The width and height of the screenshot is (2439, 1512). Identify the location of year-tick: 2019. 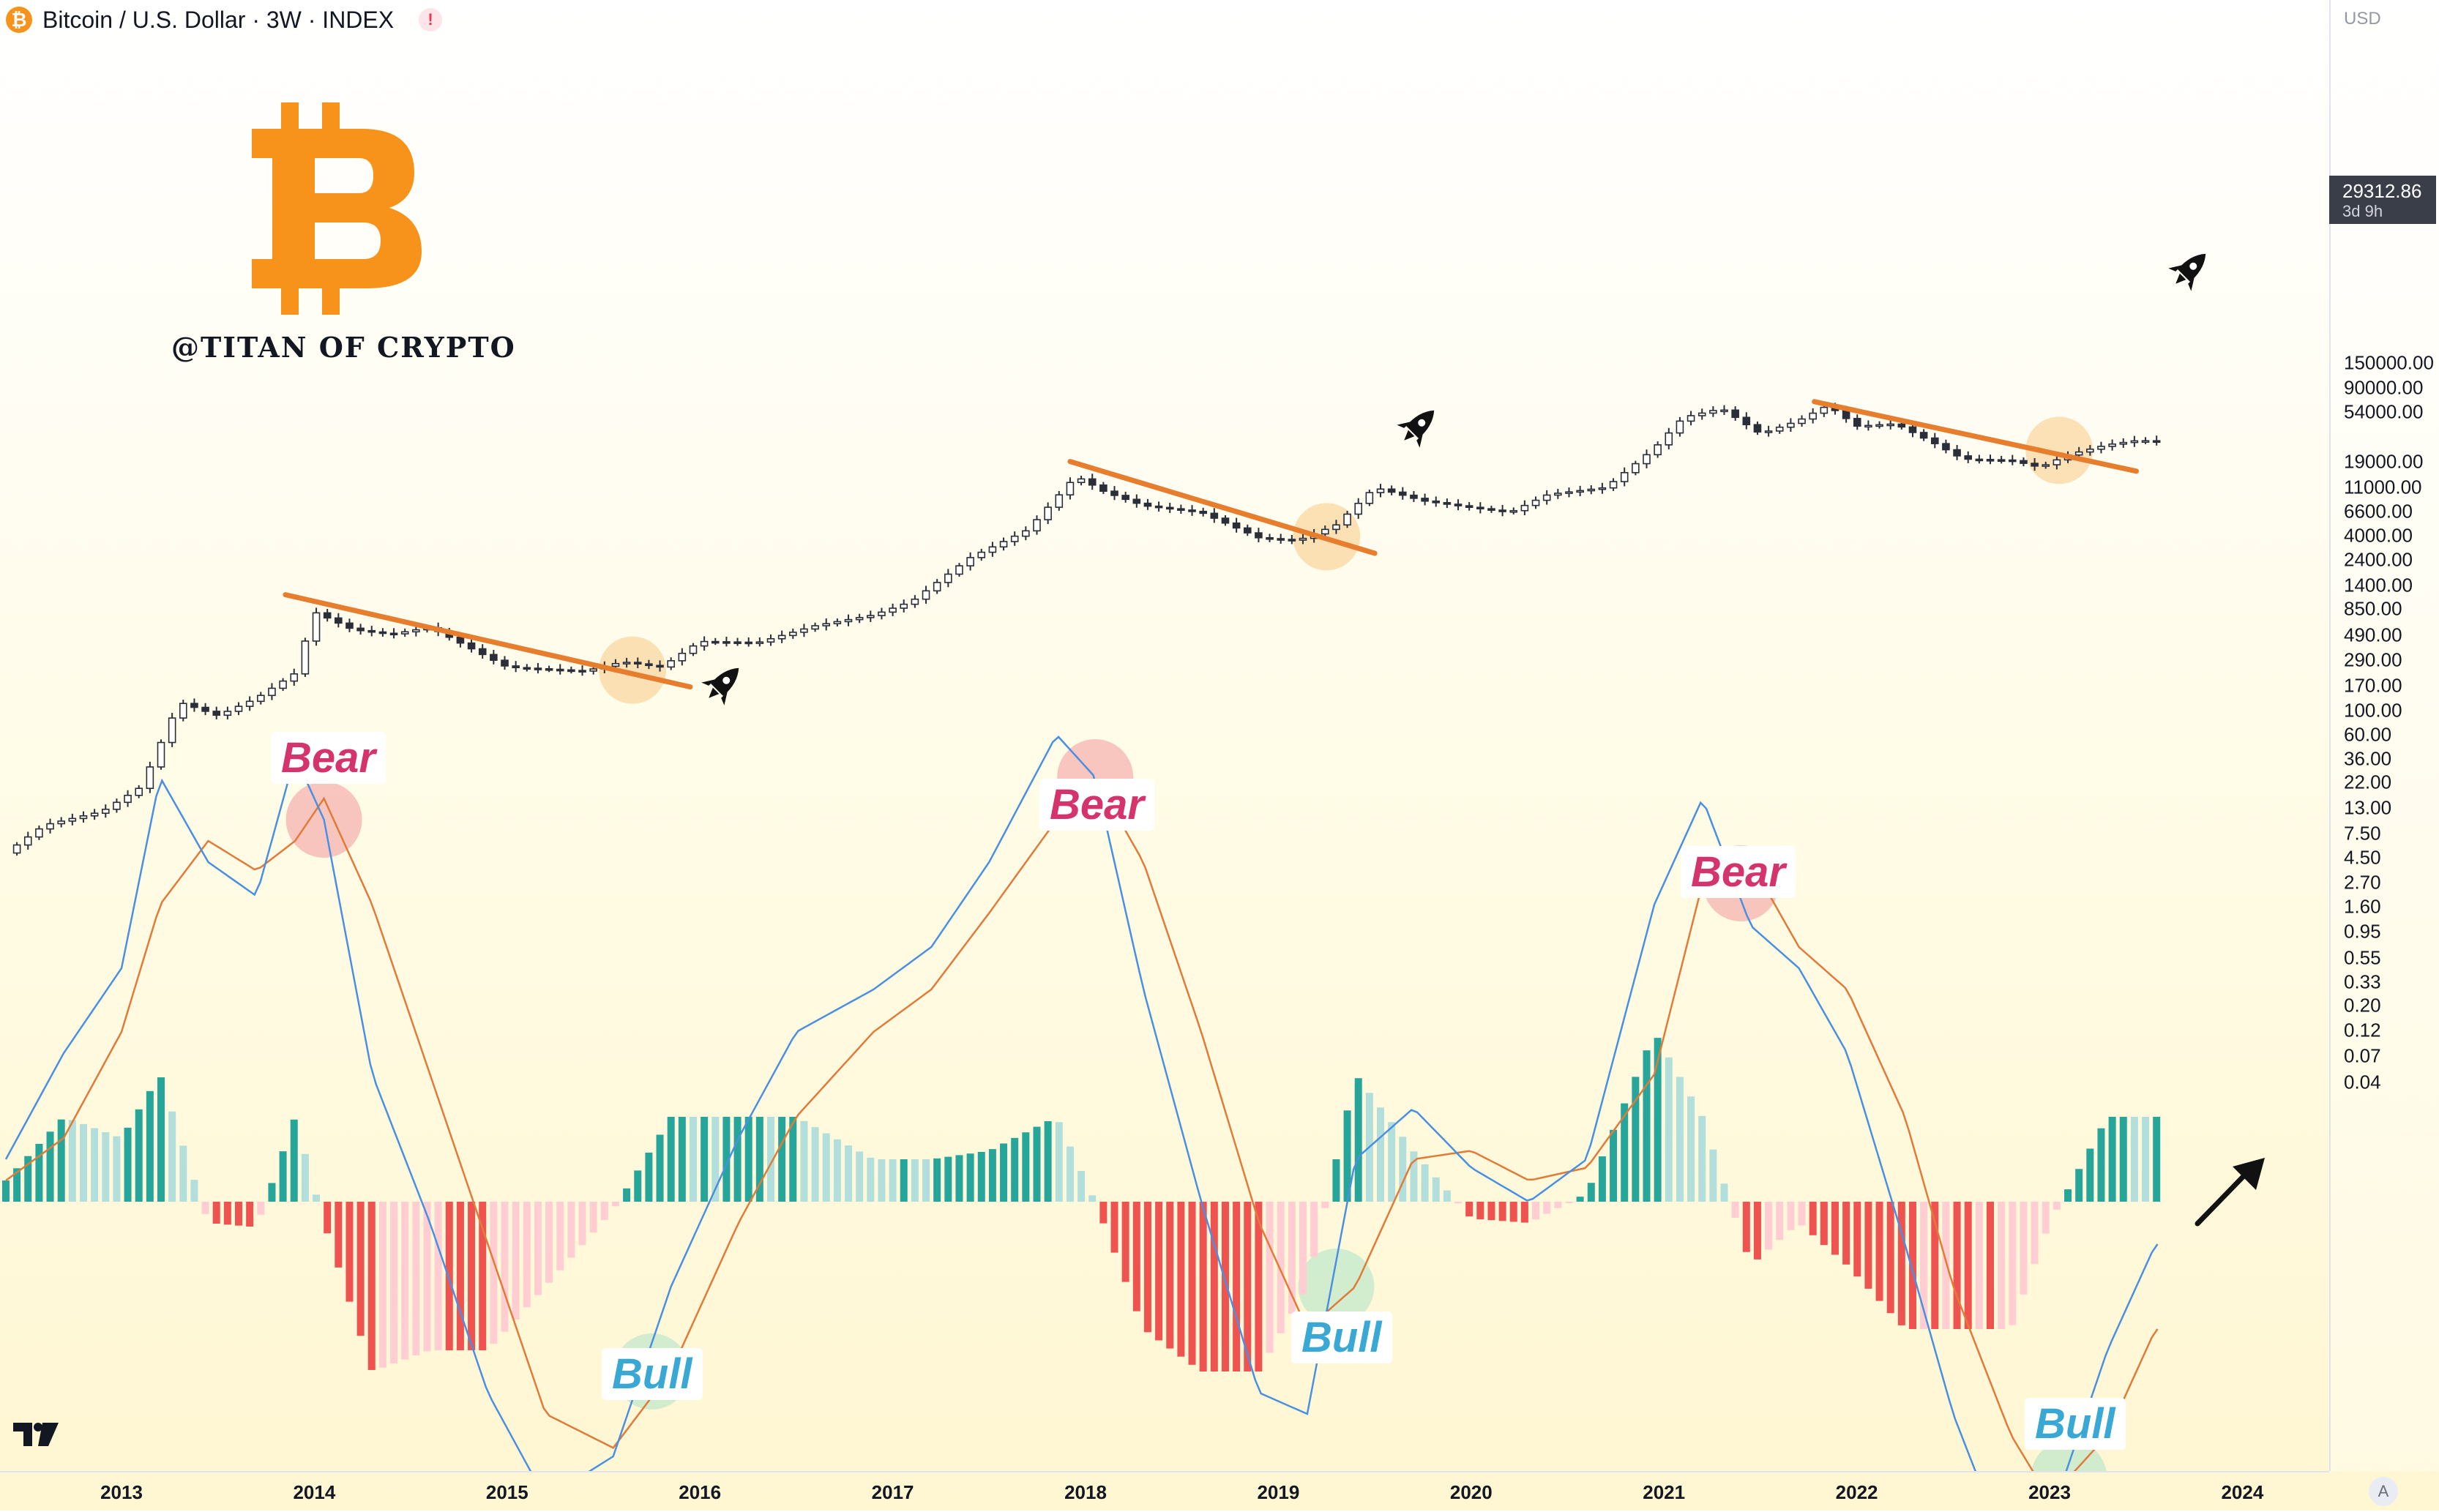
(1278, 1492).